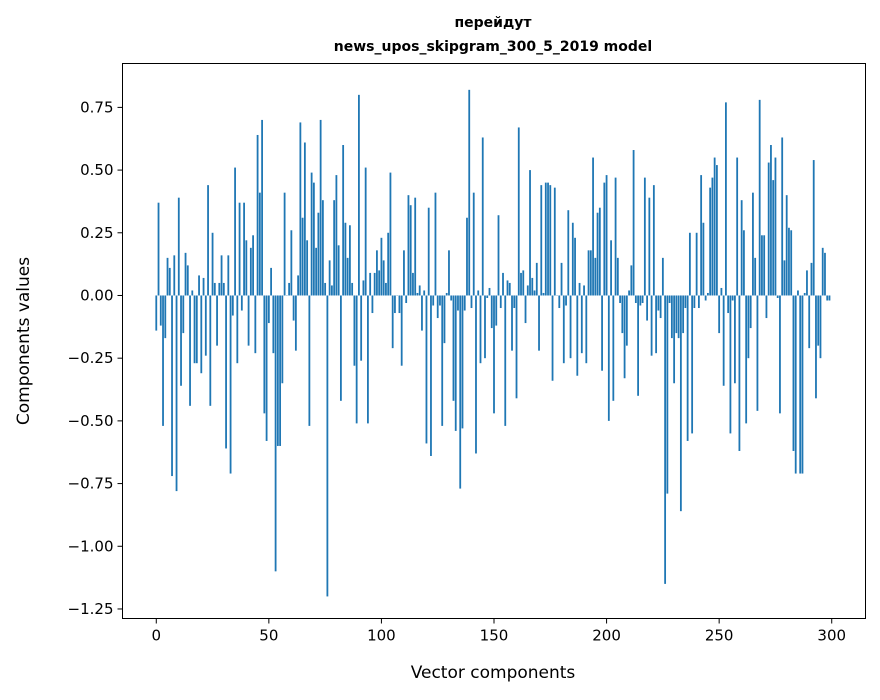 The image size is (880, 700). What do you see at coordinates (96, 170) in the screenshot?
I see `y-tick-label: 0.50` at bounding box center [96, 170].